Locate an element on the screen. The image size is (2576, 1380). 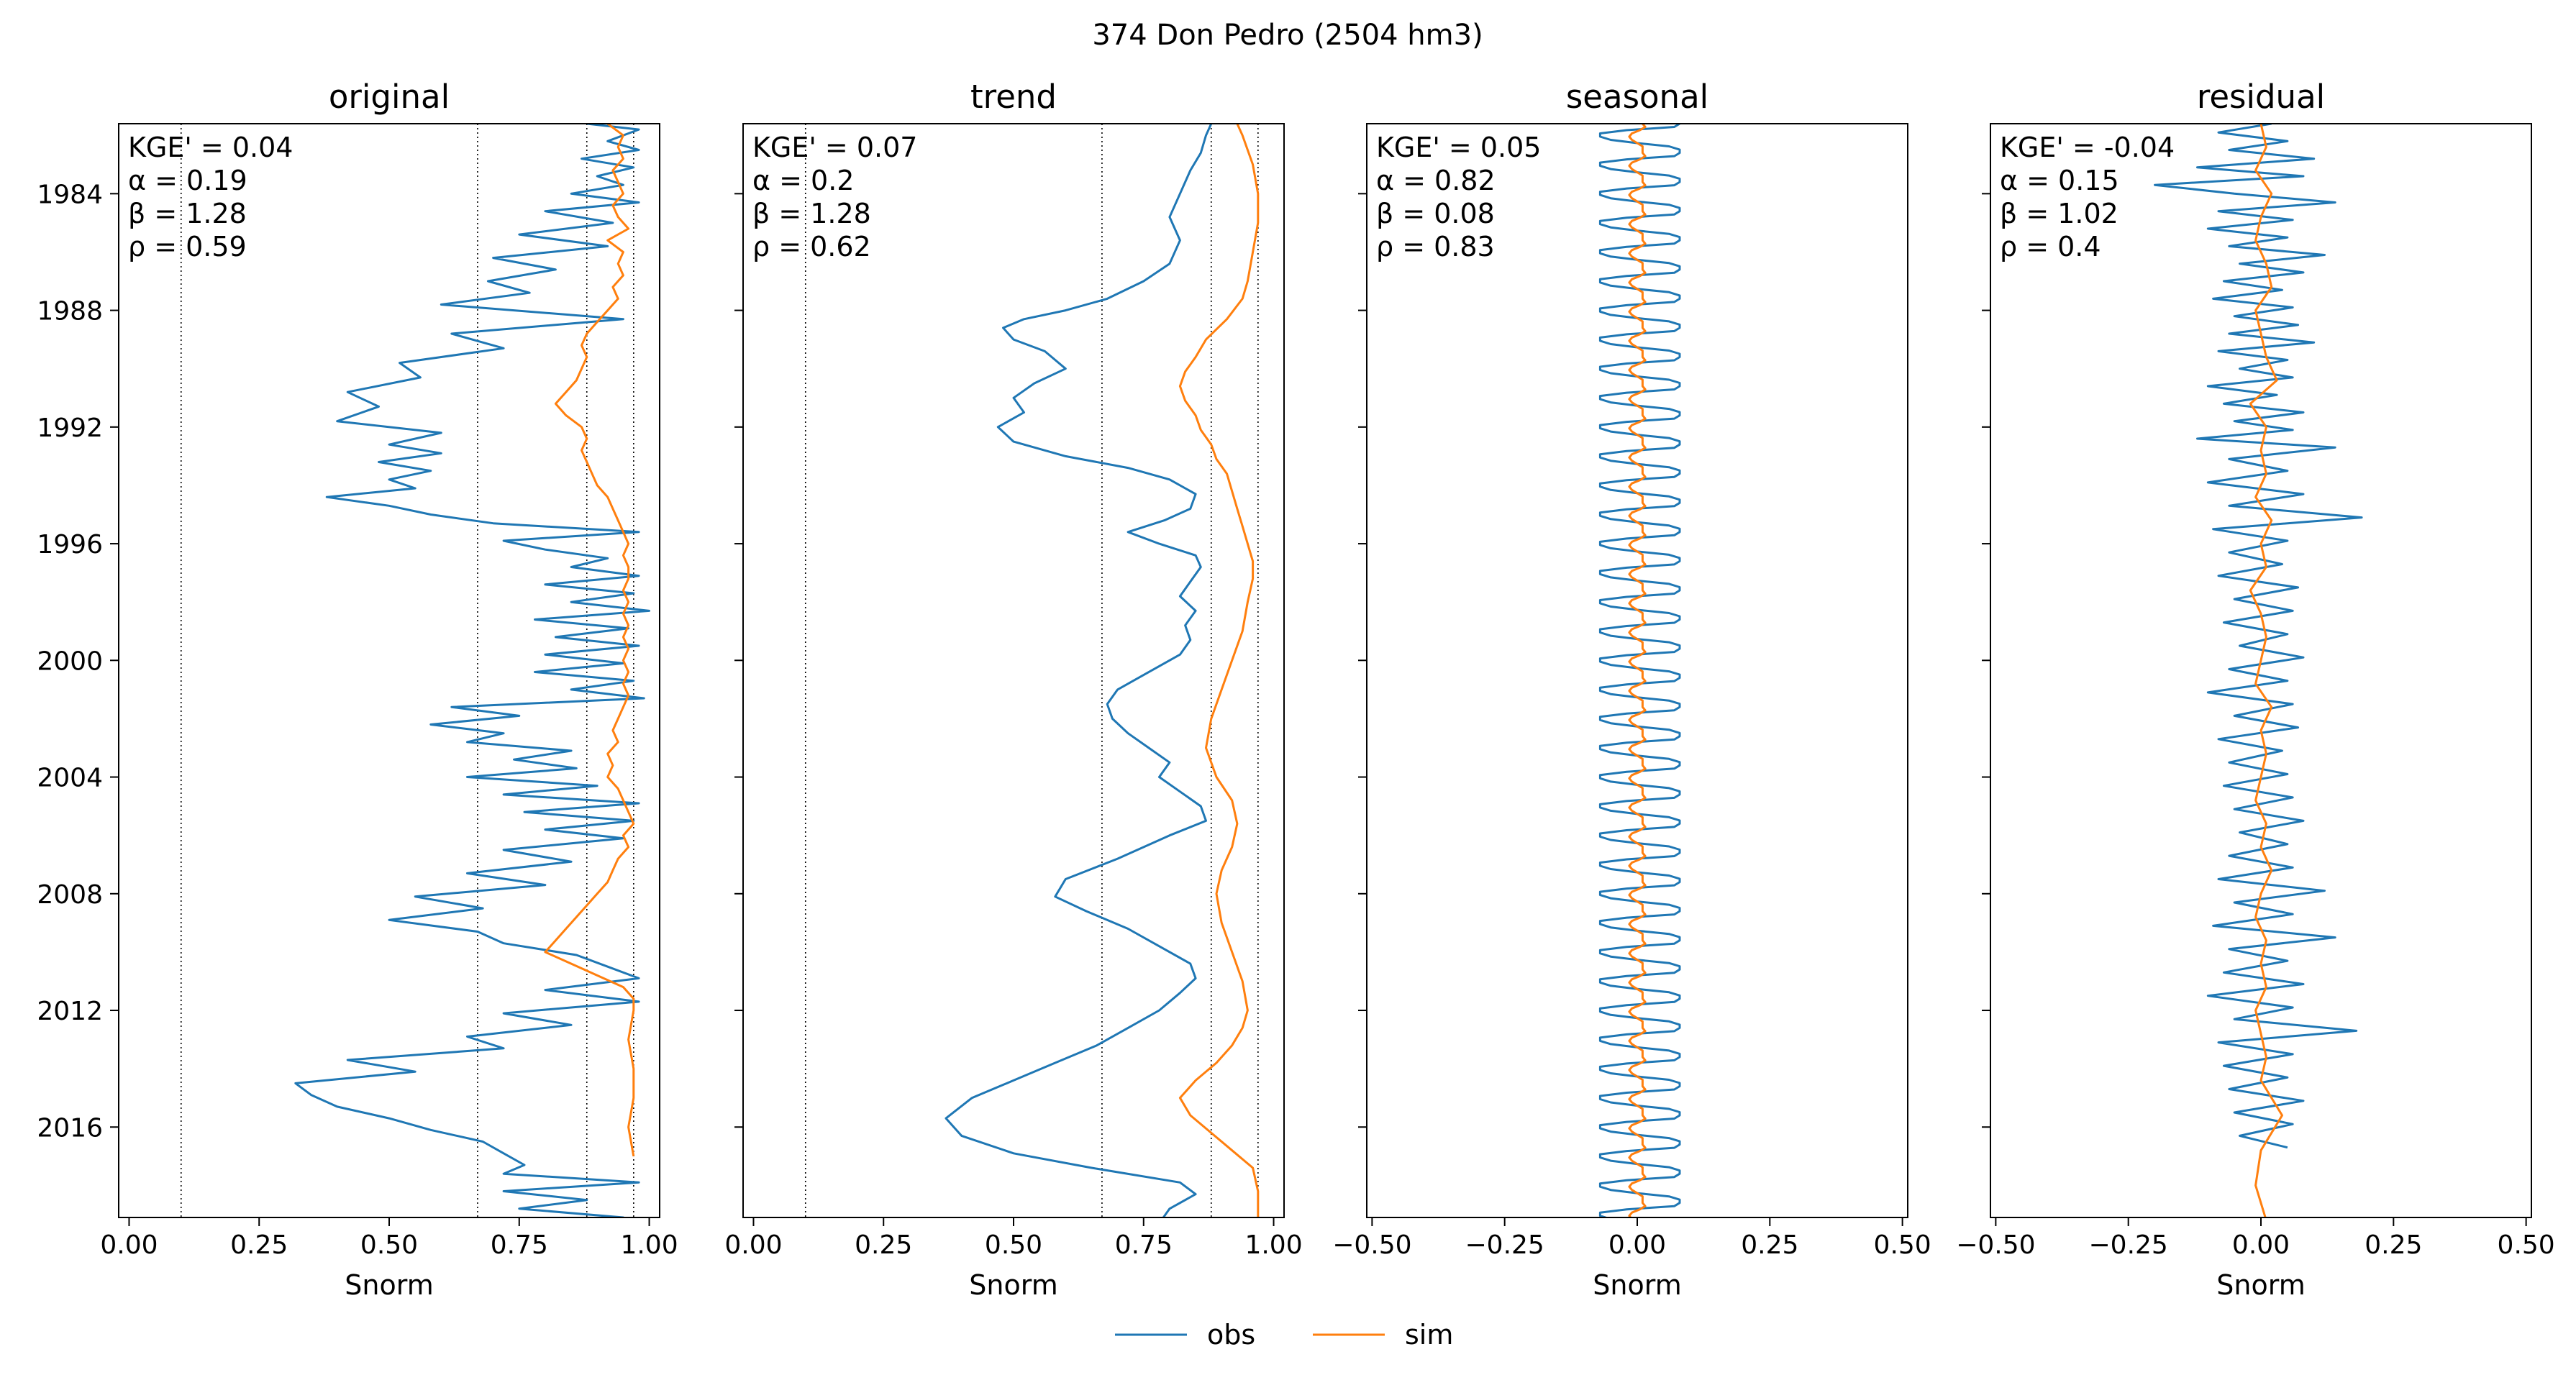
stats-annotation: α = 0.15 is located at coordinates (2059, 180).